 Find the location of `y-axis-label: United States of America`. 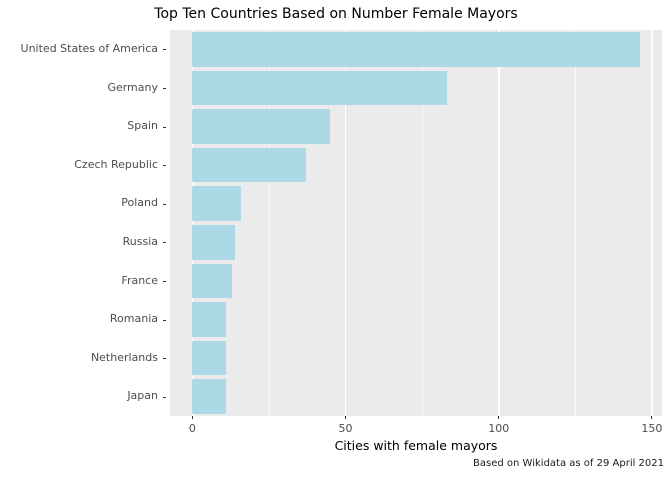

y-axis-label: United States of America is located at coordinates (89, 48).